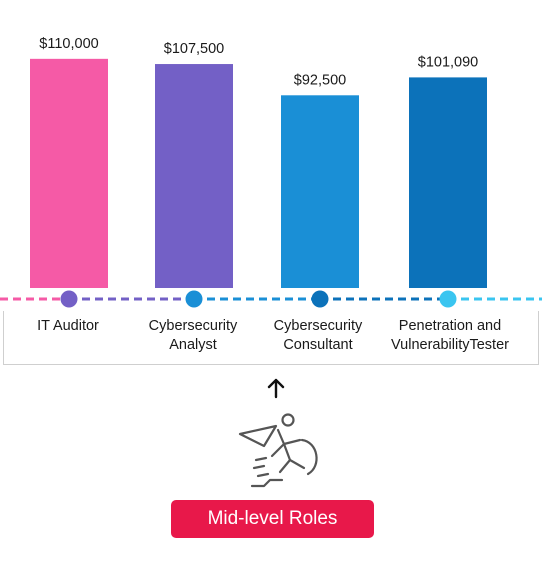  Describe the element at coordinates (194, 49) in the screenshot. I see `data-label: $107,500` at that location.